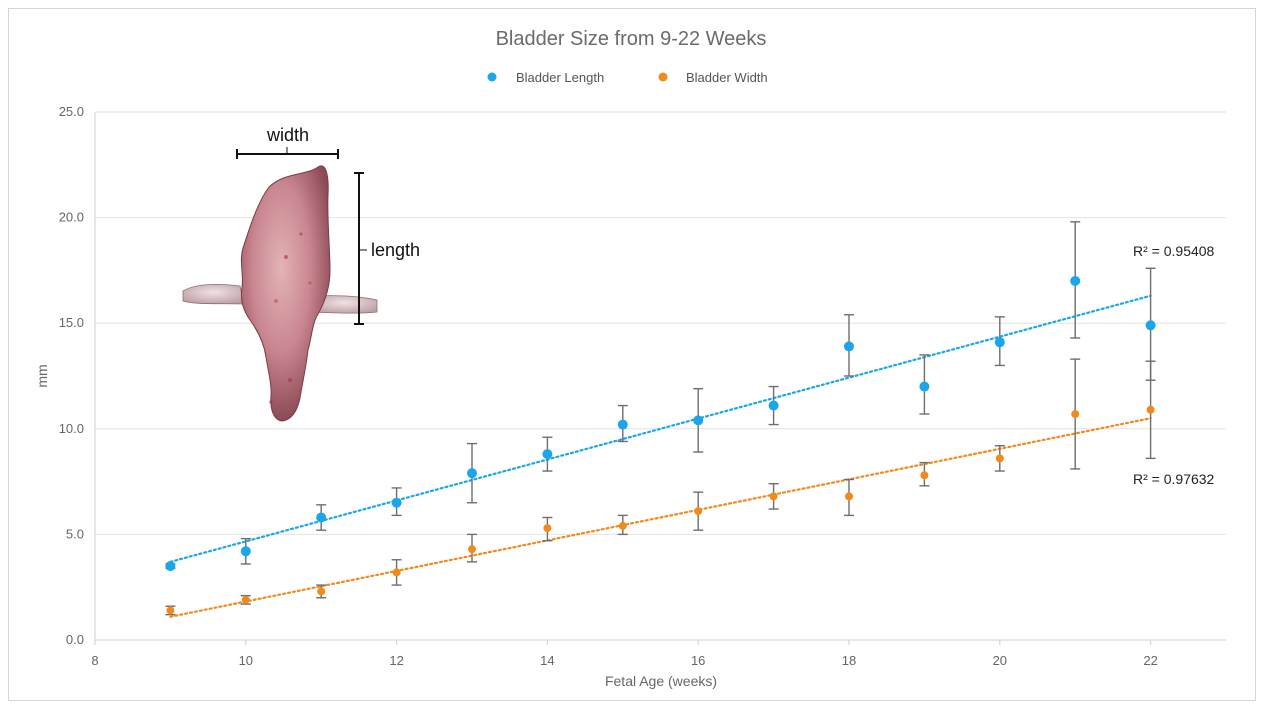  I want to click on legend-marker-length, so click(492, 77).